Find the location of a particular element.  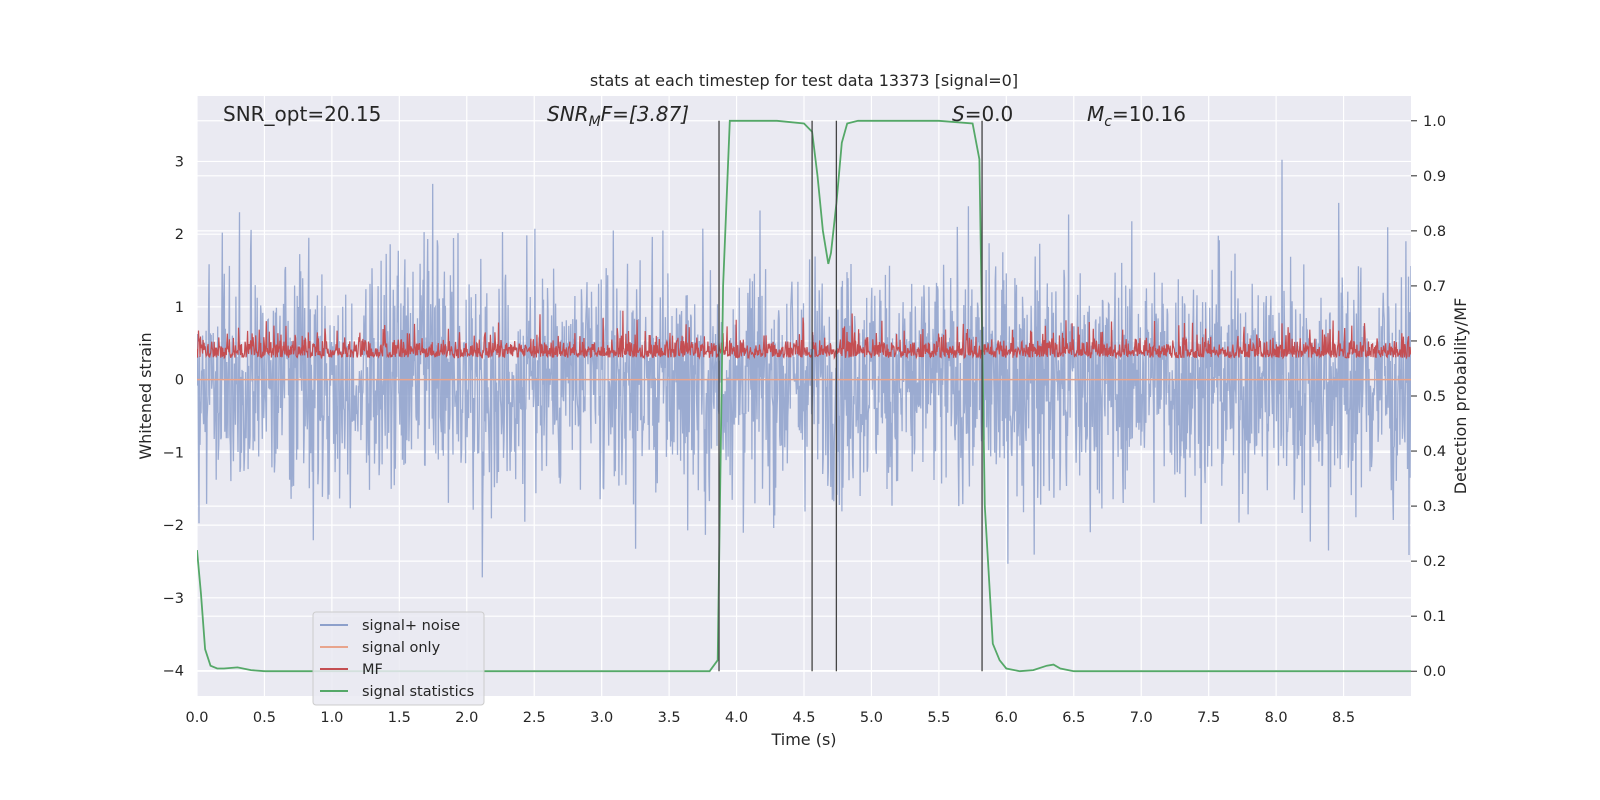

x-tick-label-12: 6.0 is located at coordinates (1006, 718).